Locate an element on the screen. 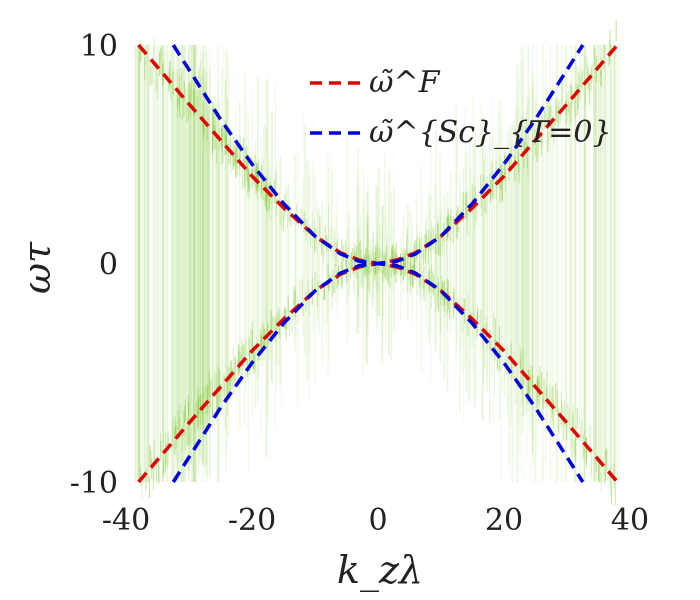 The image size is (700, 600). x-tick-labels: -40 -20 0 20 40 is located at coordinates (375, 520).